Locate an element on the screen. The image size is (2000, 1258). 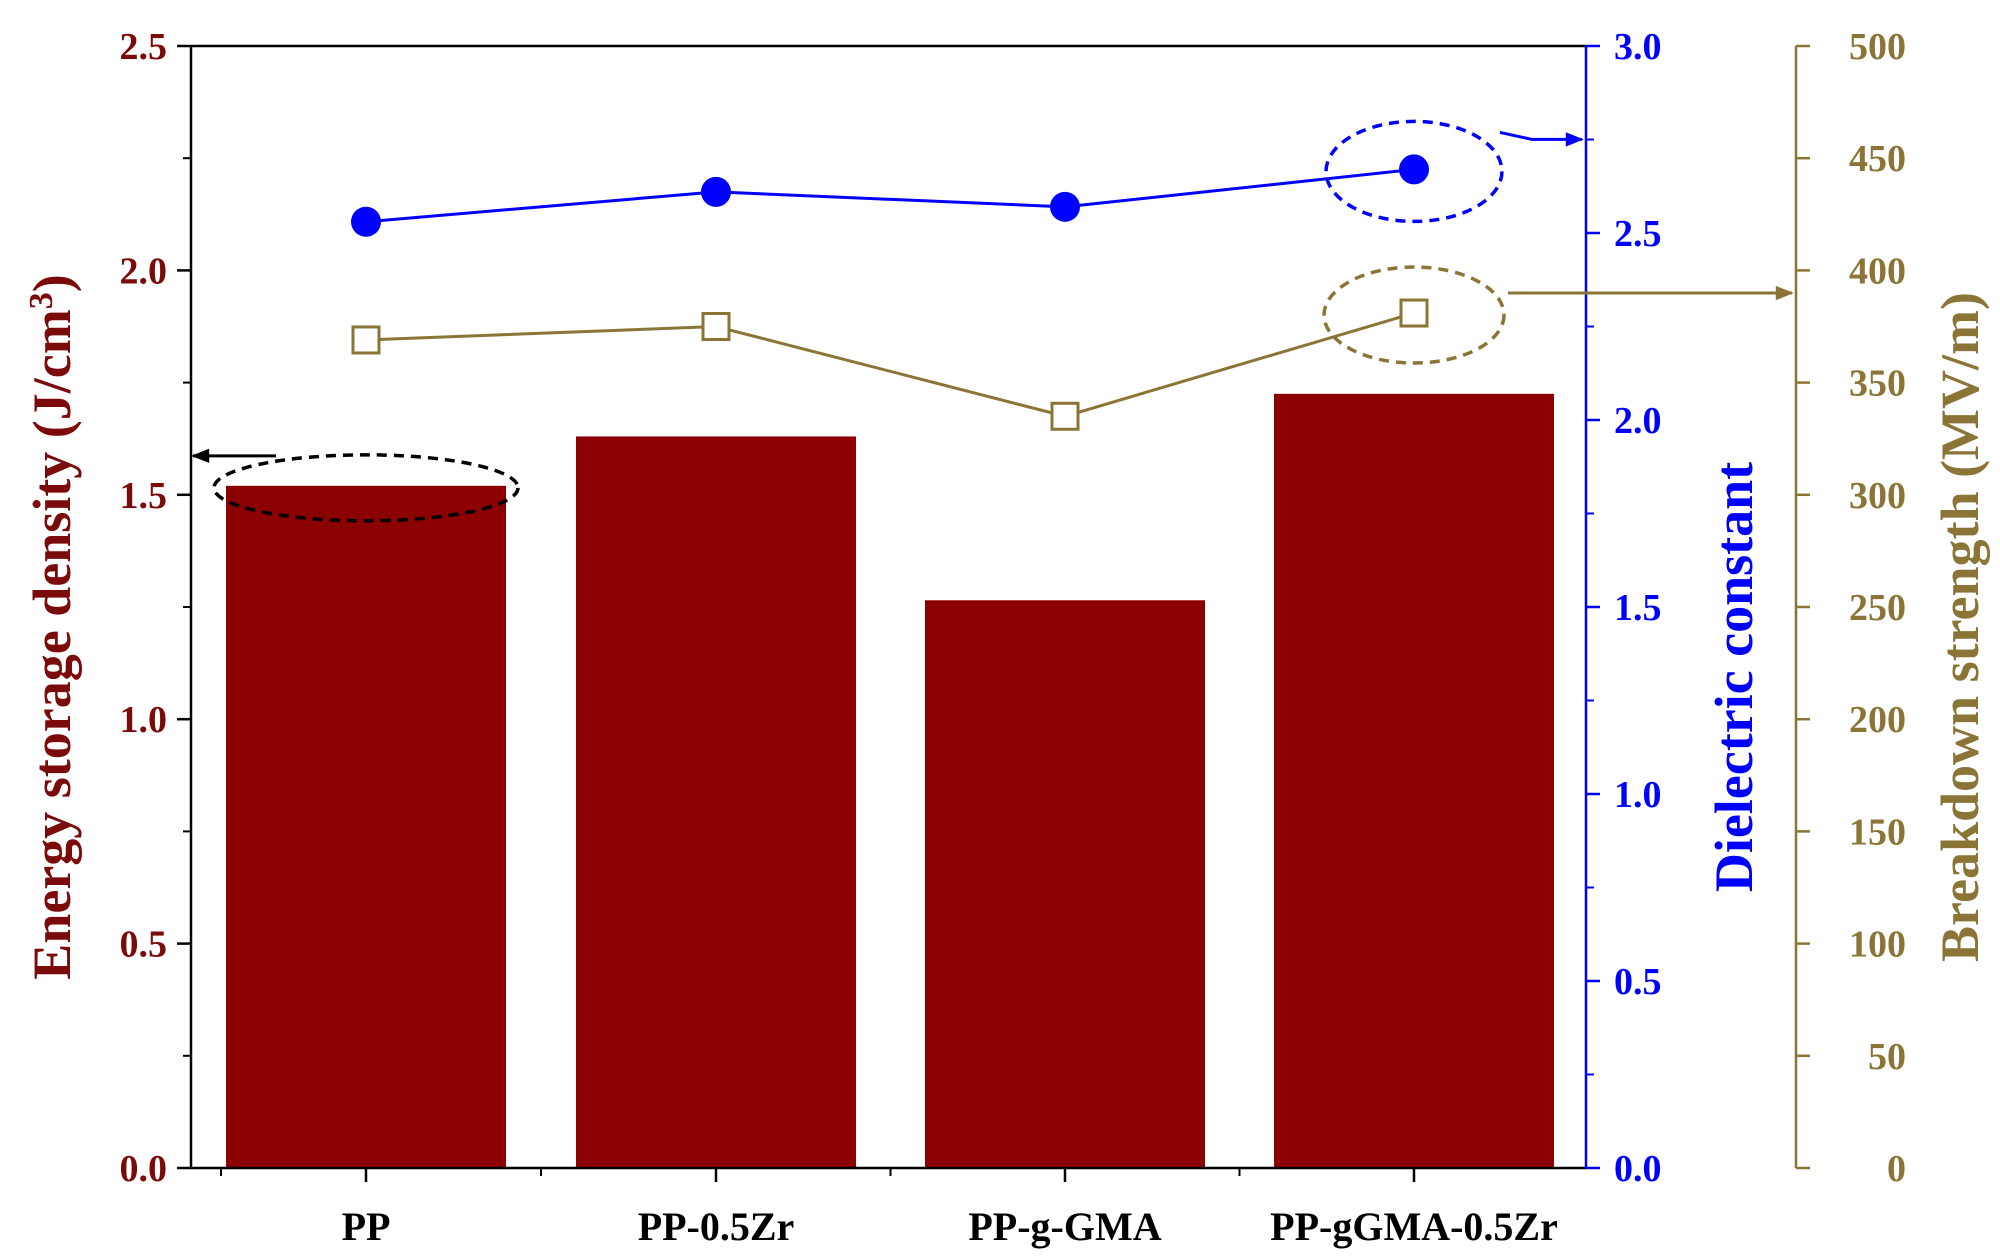
right2-tick-label: 300 is located at coordinates (1877, 496).